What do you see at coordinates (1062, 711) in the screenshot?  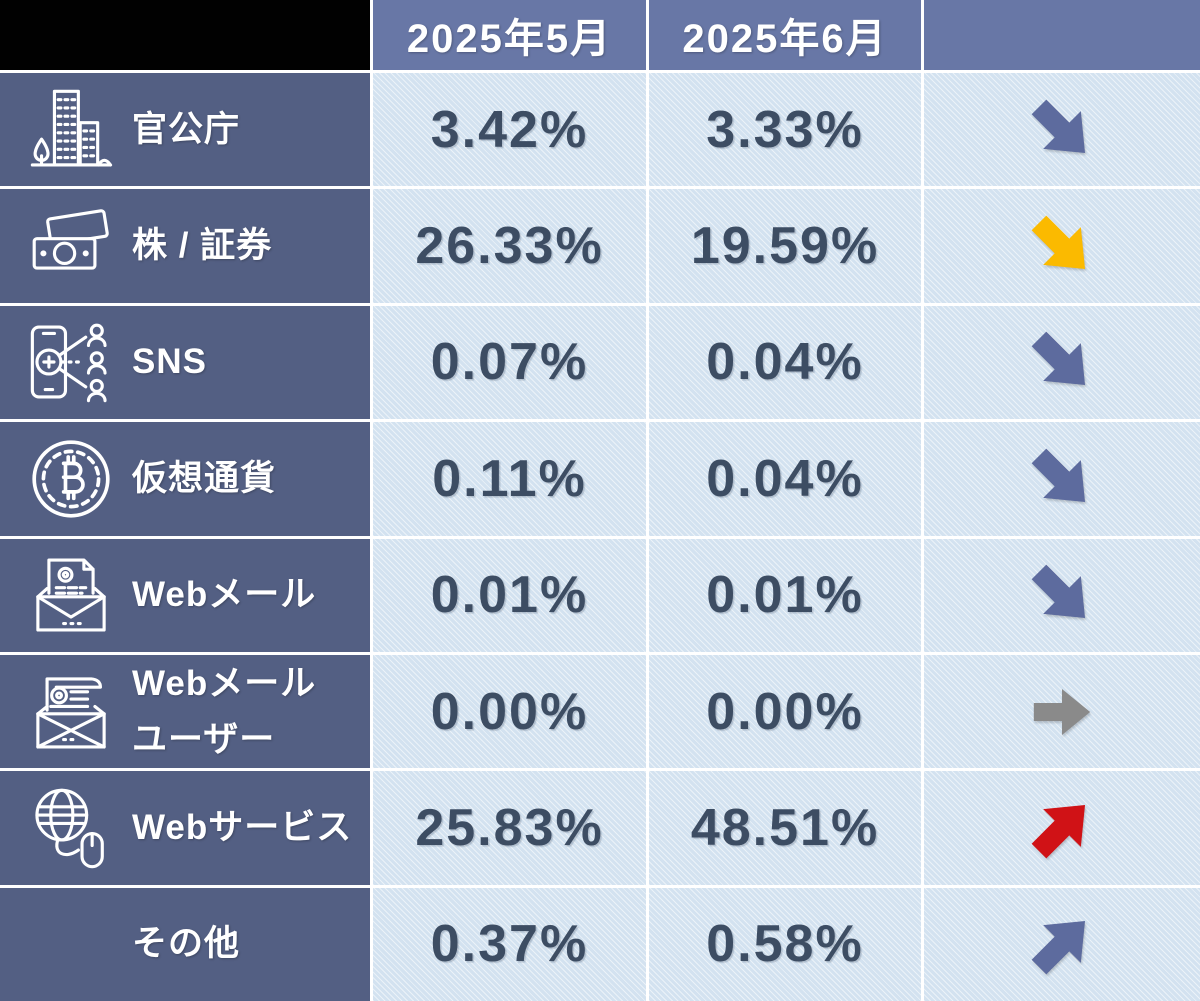 I see `trend-right-arrow-icon` at bounding box center [1062, 711].